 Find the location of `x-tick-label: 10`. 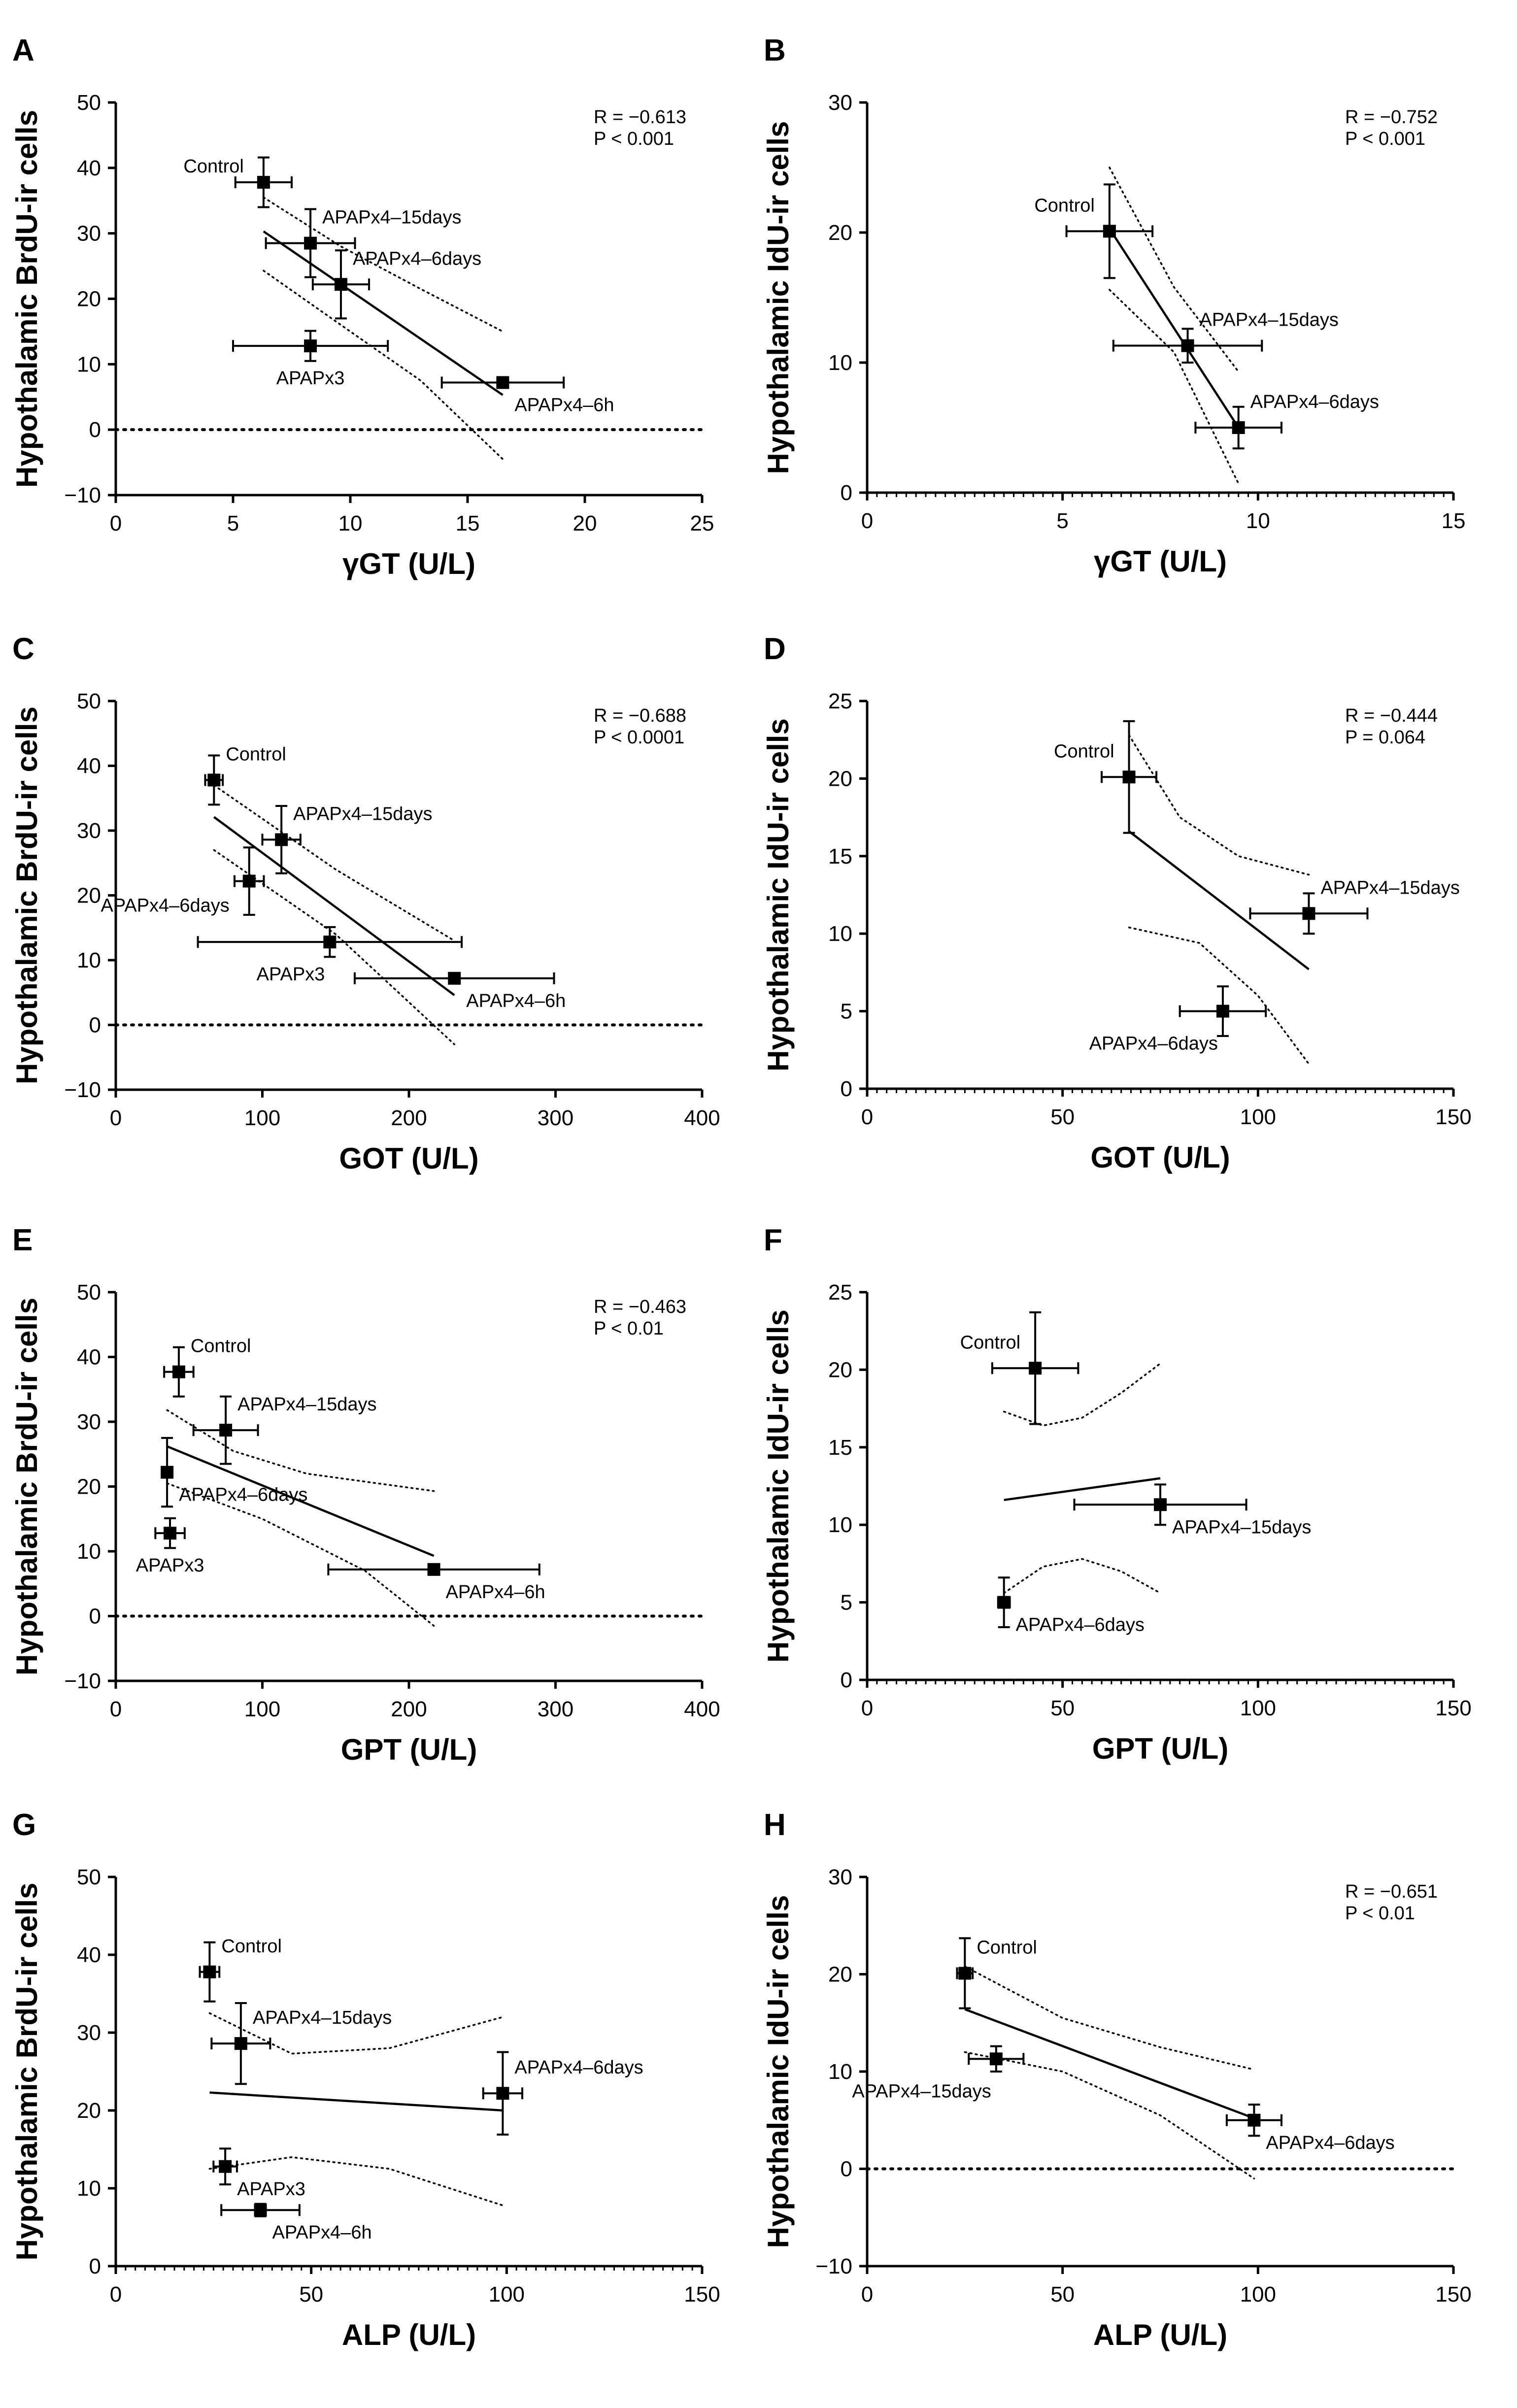

x-tick-label: 10 is located at coordinates (1258, 521).